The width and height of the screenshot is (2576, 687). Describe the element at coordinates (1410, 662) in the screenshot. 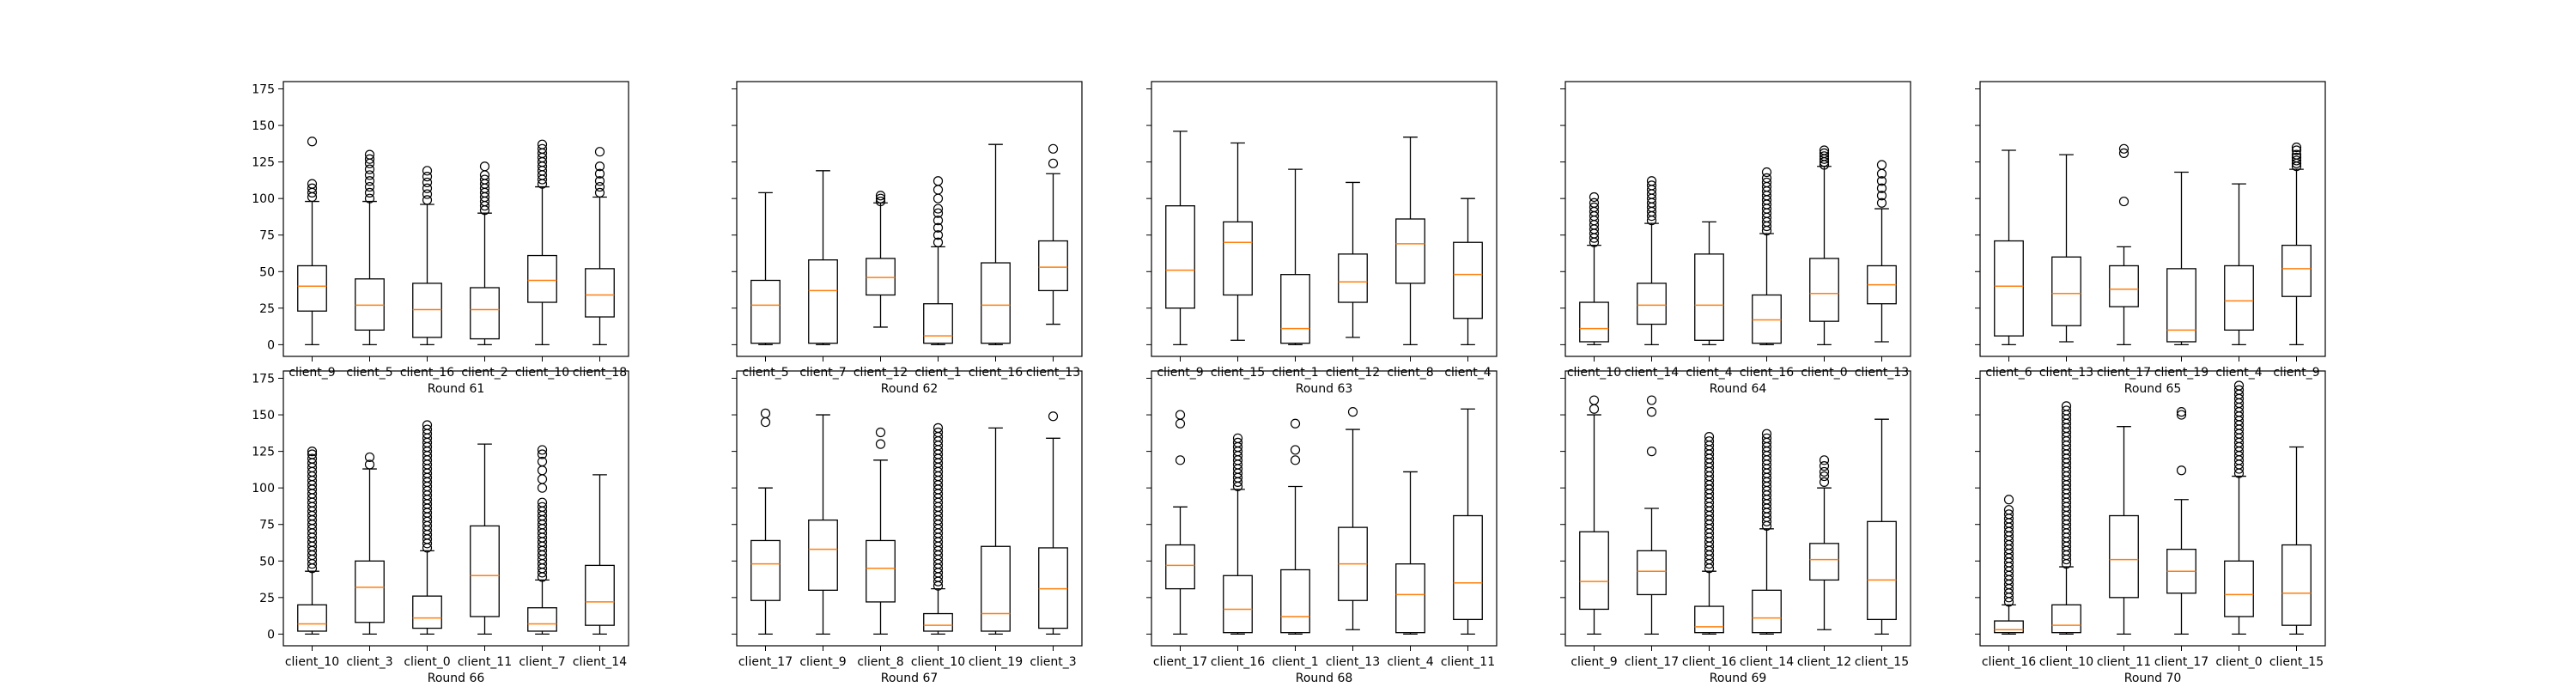

I see `x-tick-label: client_4` at that location.